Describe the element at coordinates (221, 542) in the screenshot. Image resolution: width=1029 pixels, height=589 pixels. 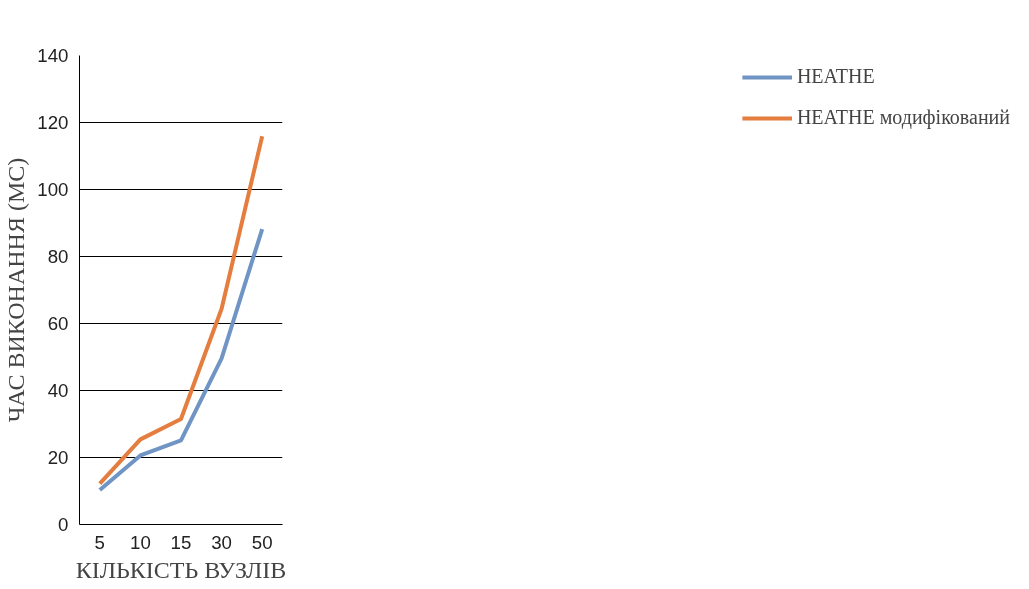
I see `x-tick-label: 30` at that location.